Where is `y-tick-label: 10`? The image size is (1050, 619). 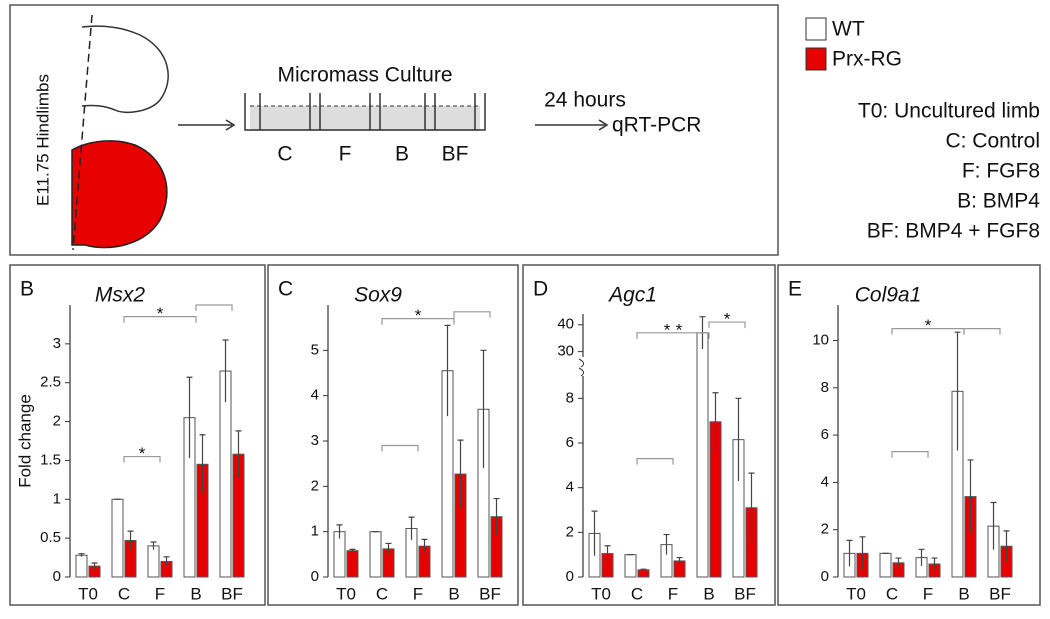 y-tick-label: 10 is located at coordinates (820, 339).